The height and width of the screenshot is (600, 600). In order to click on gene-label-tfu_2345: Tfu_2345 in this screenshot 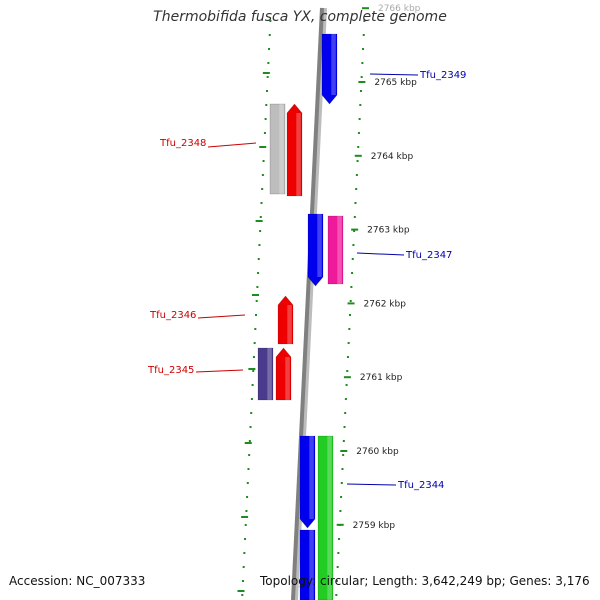, I will do `click(195, 370)`.